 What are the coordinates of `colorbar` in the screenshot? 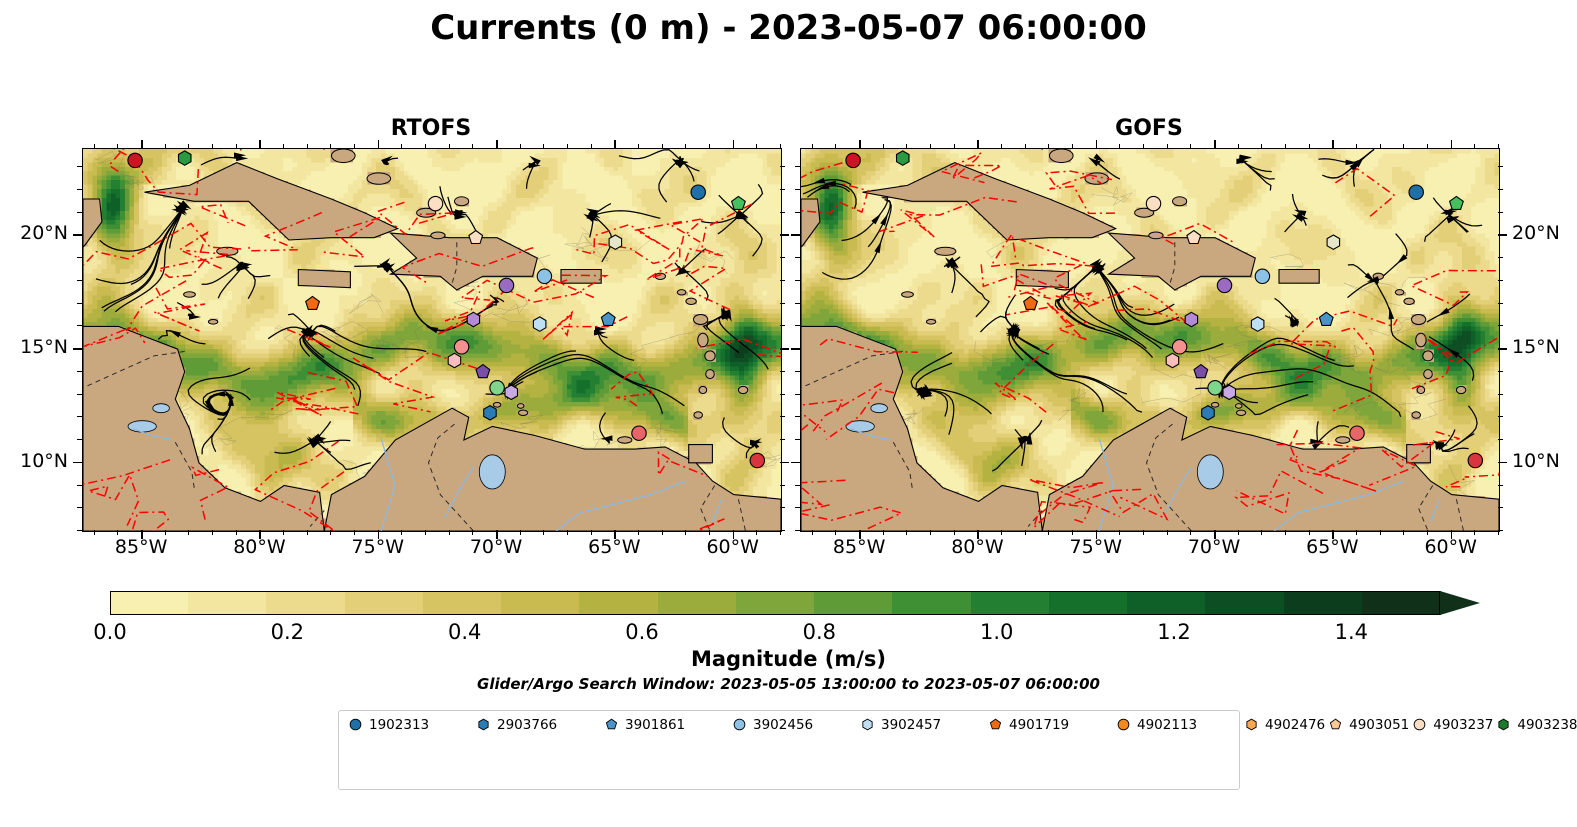 It's located at (775, 603).